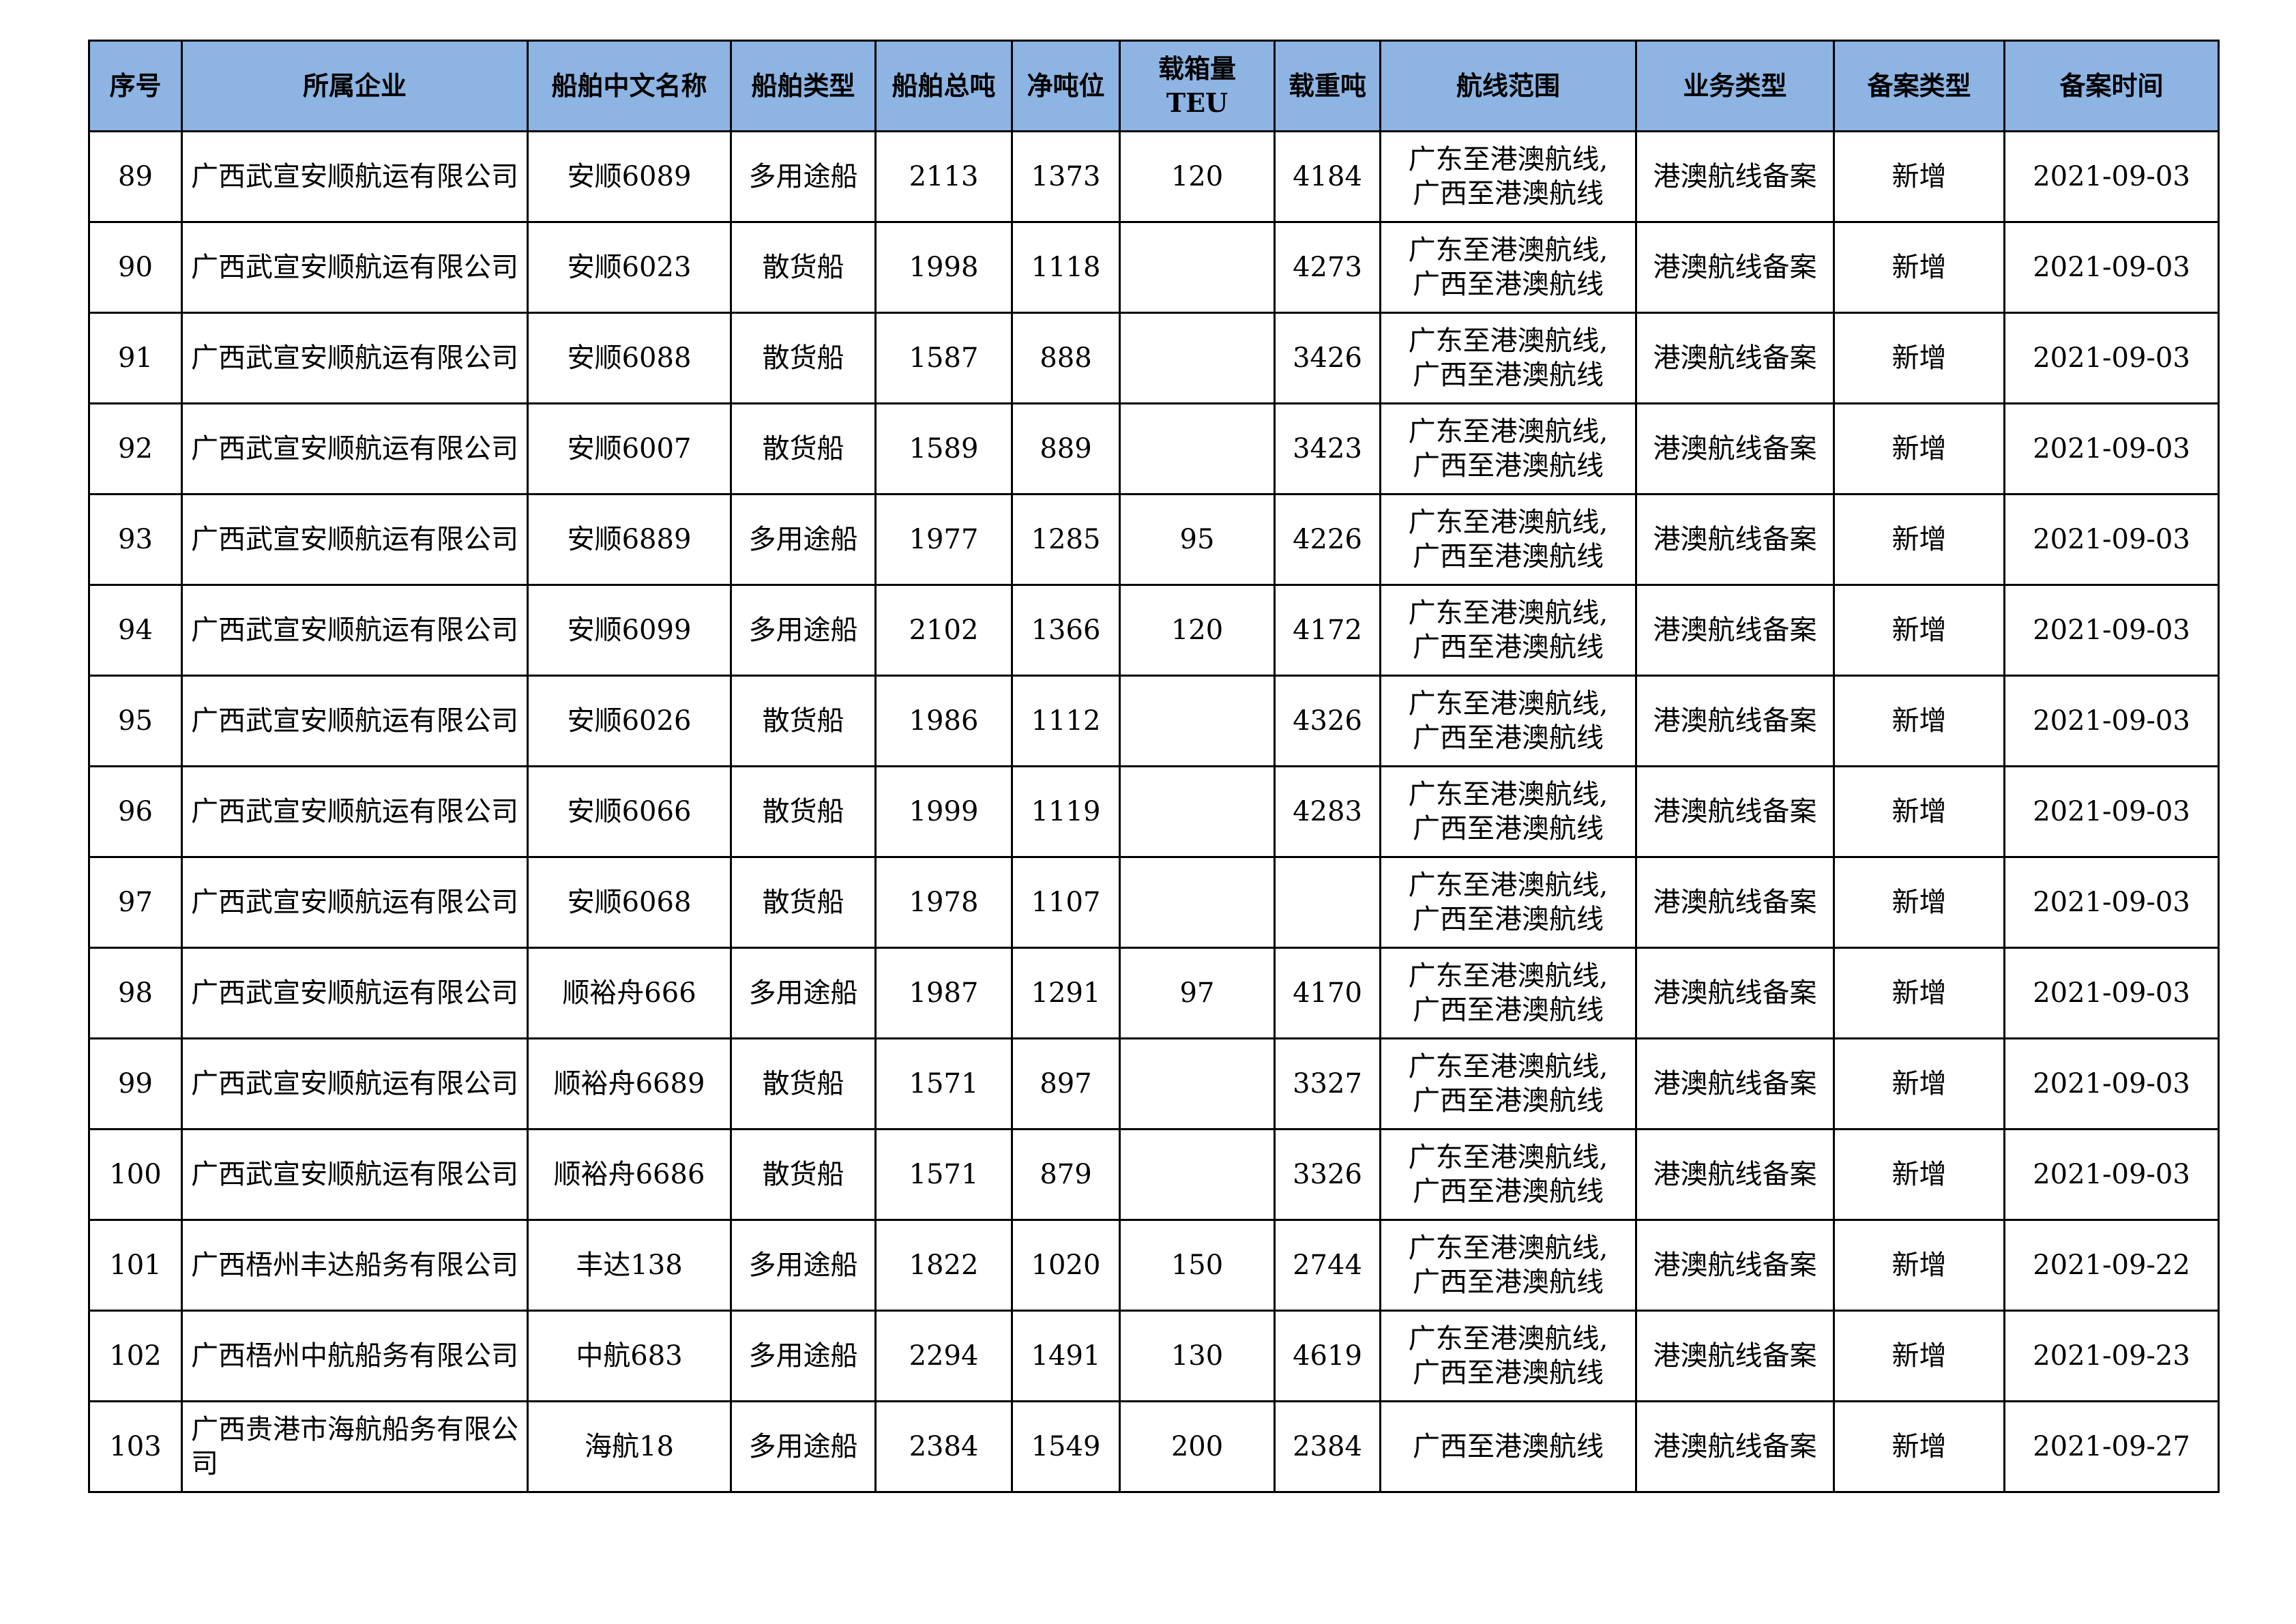 The width and height of the screenshot is (2296, 1624). What do you see at coordinates (1508, 86) in the screenshot?
I see `header-cell: 航线范围` at bounding box center [1508, 86].